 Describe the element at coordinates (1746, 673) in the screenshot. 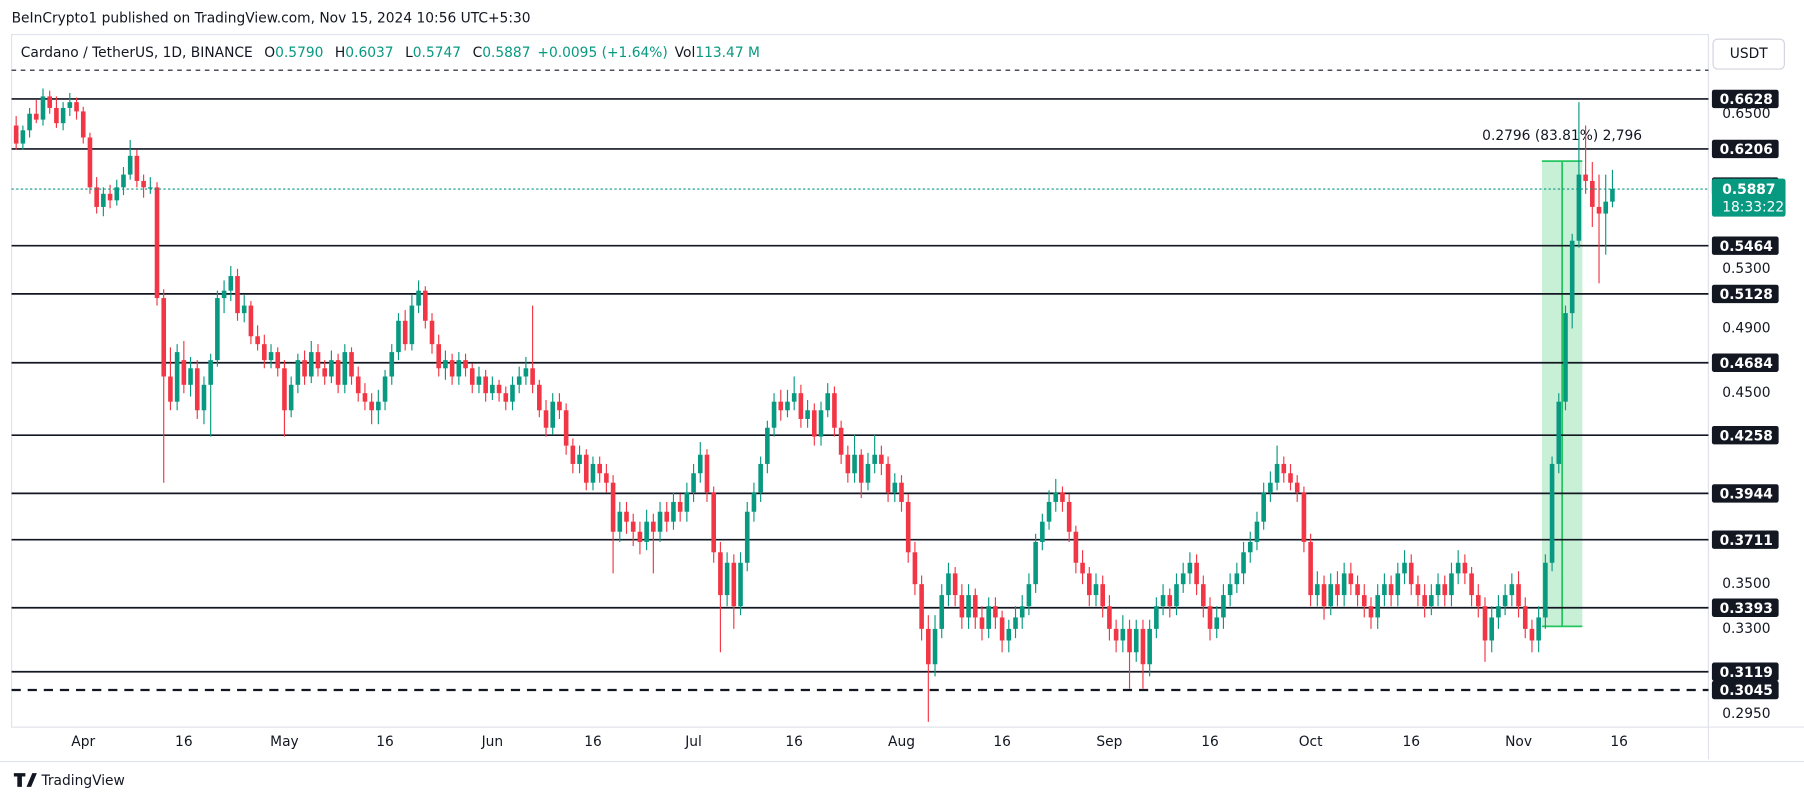

I see `level-label: 0.3119` at that location.